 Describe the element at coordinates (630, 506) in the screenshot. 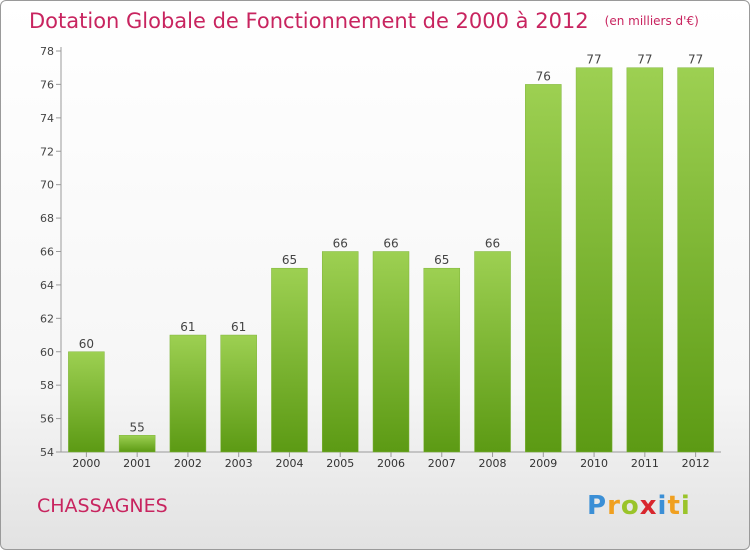

I see `logo-letter: o` at that location.